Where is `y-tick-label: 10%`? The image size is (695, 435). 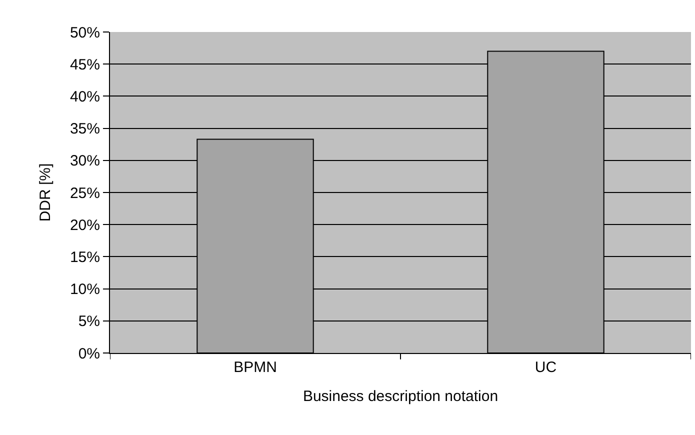
y-tick-label: 10% is located at coordinates (85, 289).